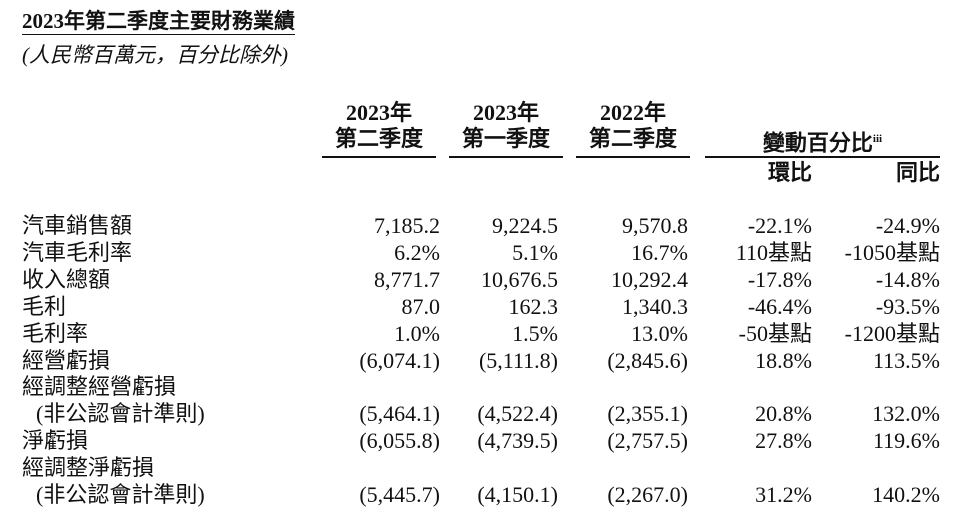  What do you see at coordinates (399, 441) in the screenshot?
I see `cell: (6,055.8)` at bounding box center [399, 441].